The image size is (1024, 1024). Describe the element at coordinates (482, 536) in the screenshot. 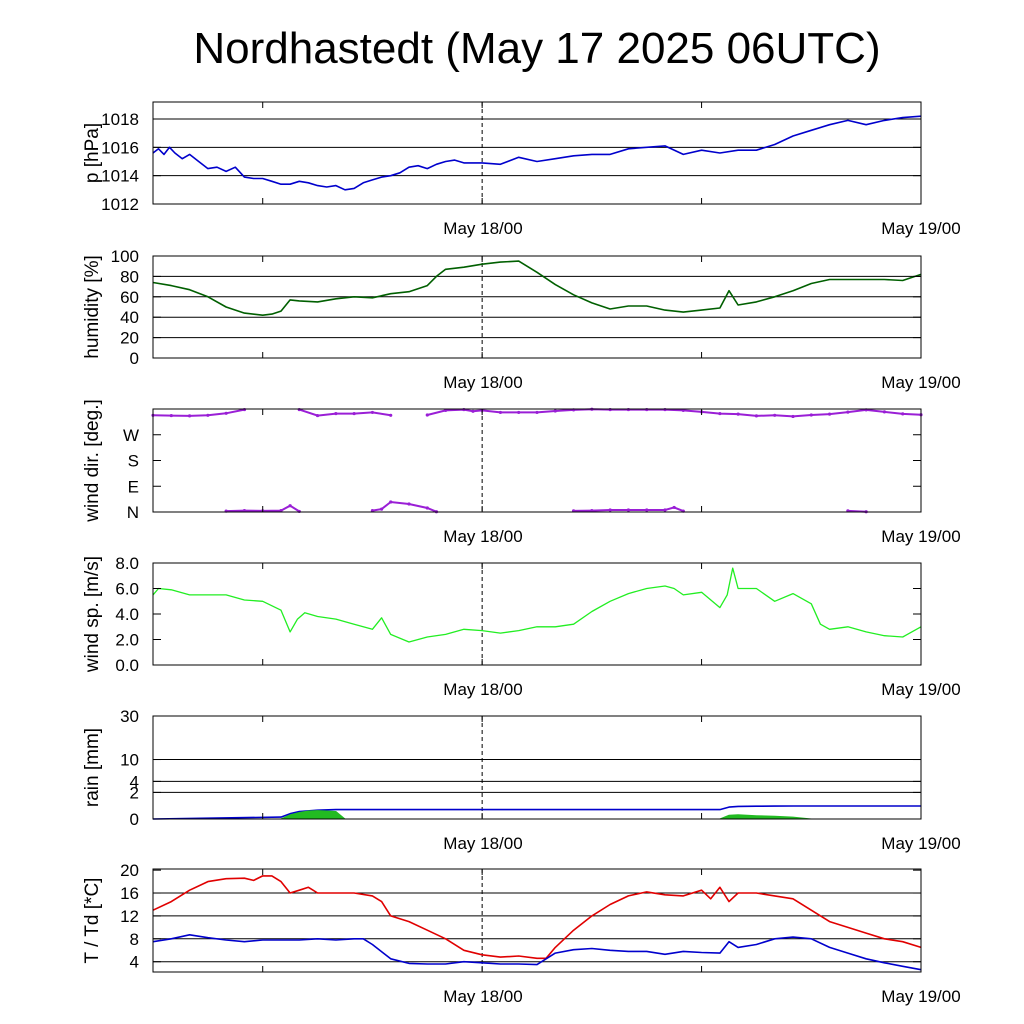

I see `xtick-label-wind_dir-0: May 18/00` at that location.